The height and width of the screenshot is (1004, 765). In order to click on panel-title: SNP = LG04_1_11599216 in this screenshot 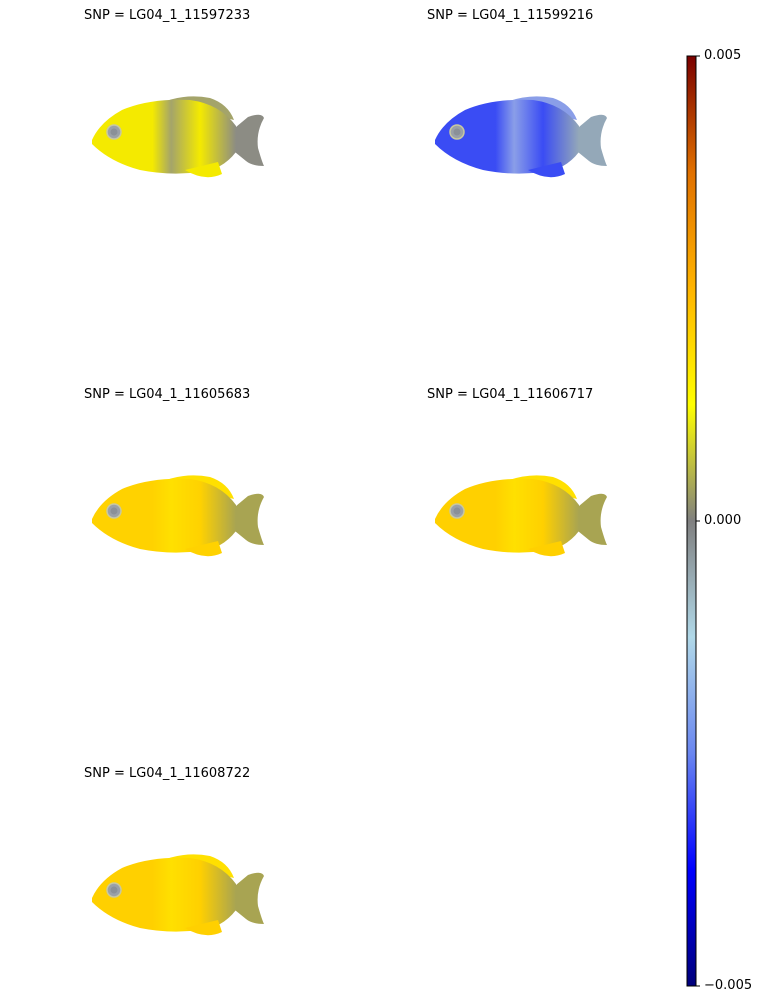, I will do `click(510, 15)`.